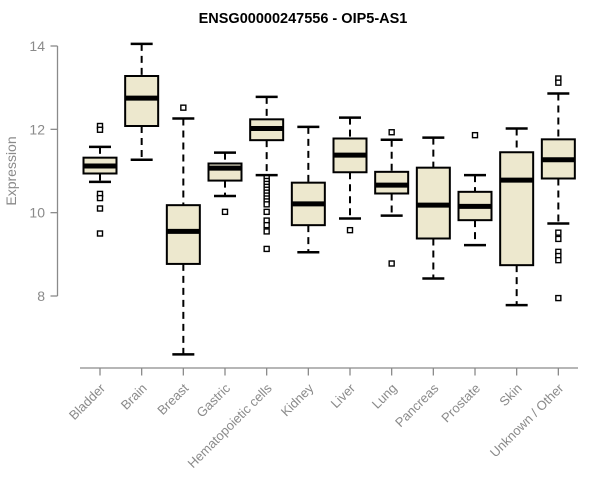  Describe the element at coordinates (343, 395) in the screenshot. I see `x-category-label: Liver` at that location.